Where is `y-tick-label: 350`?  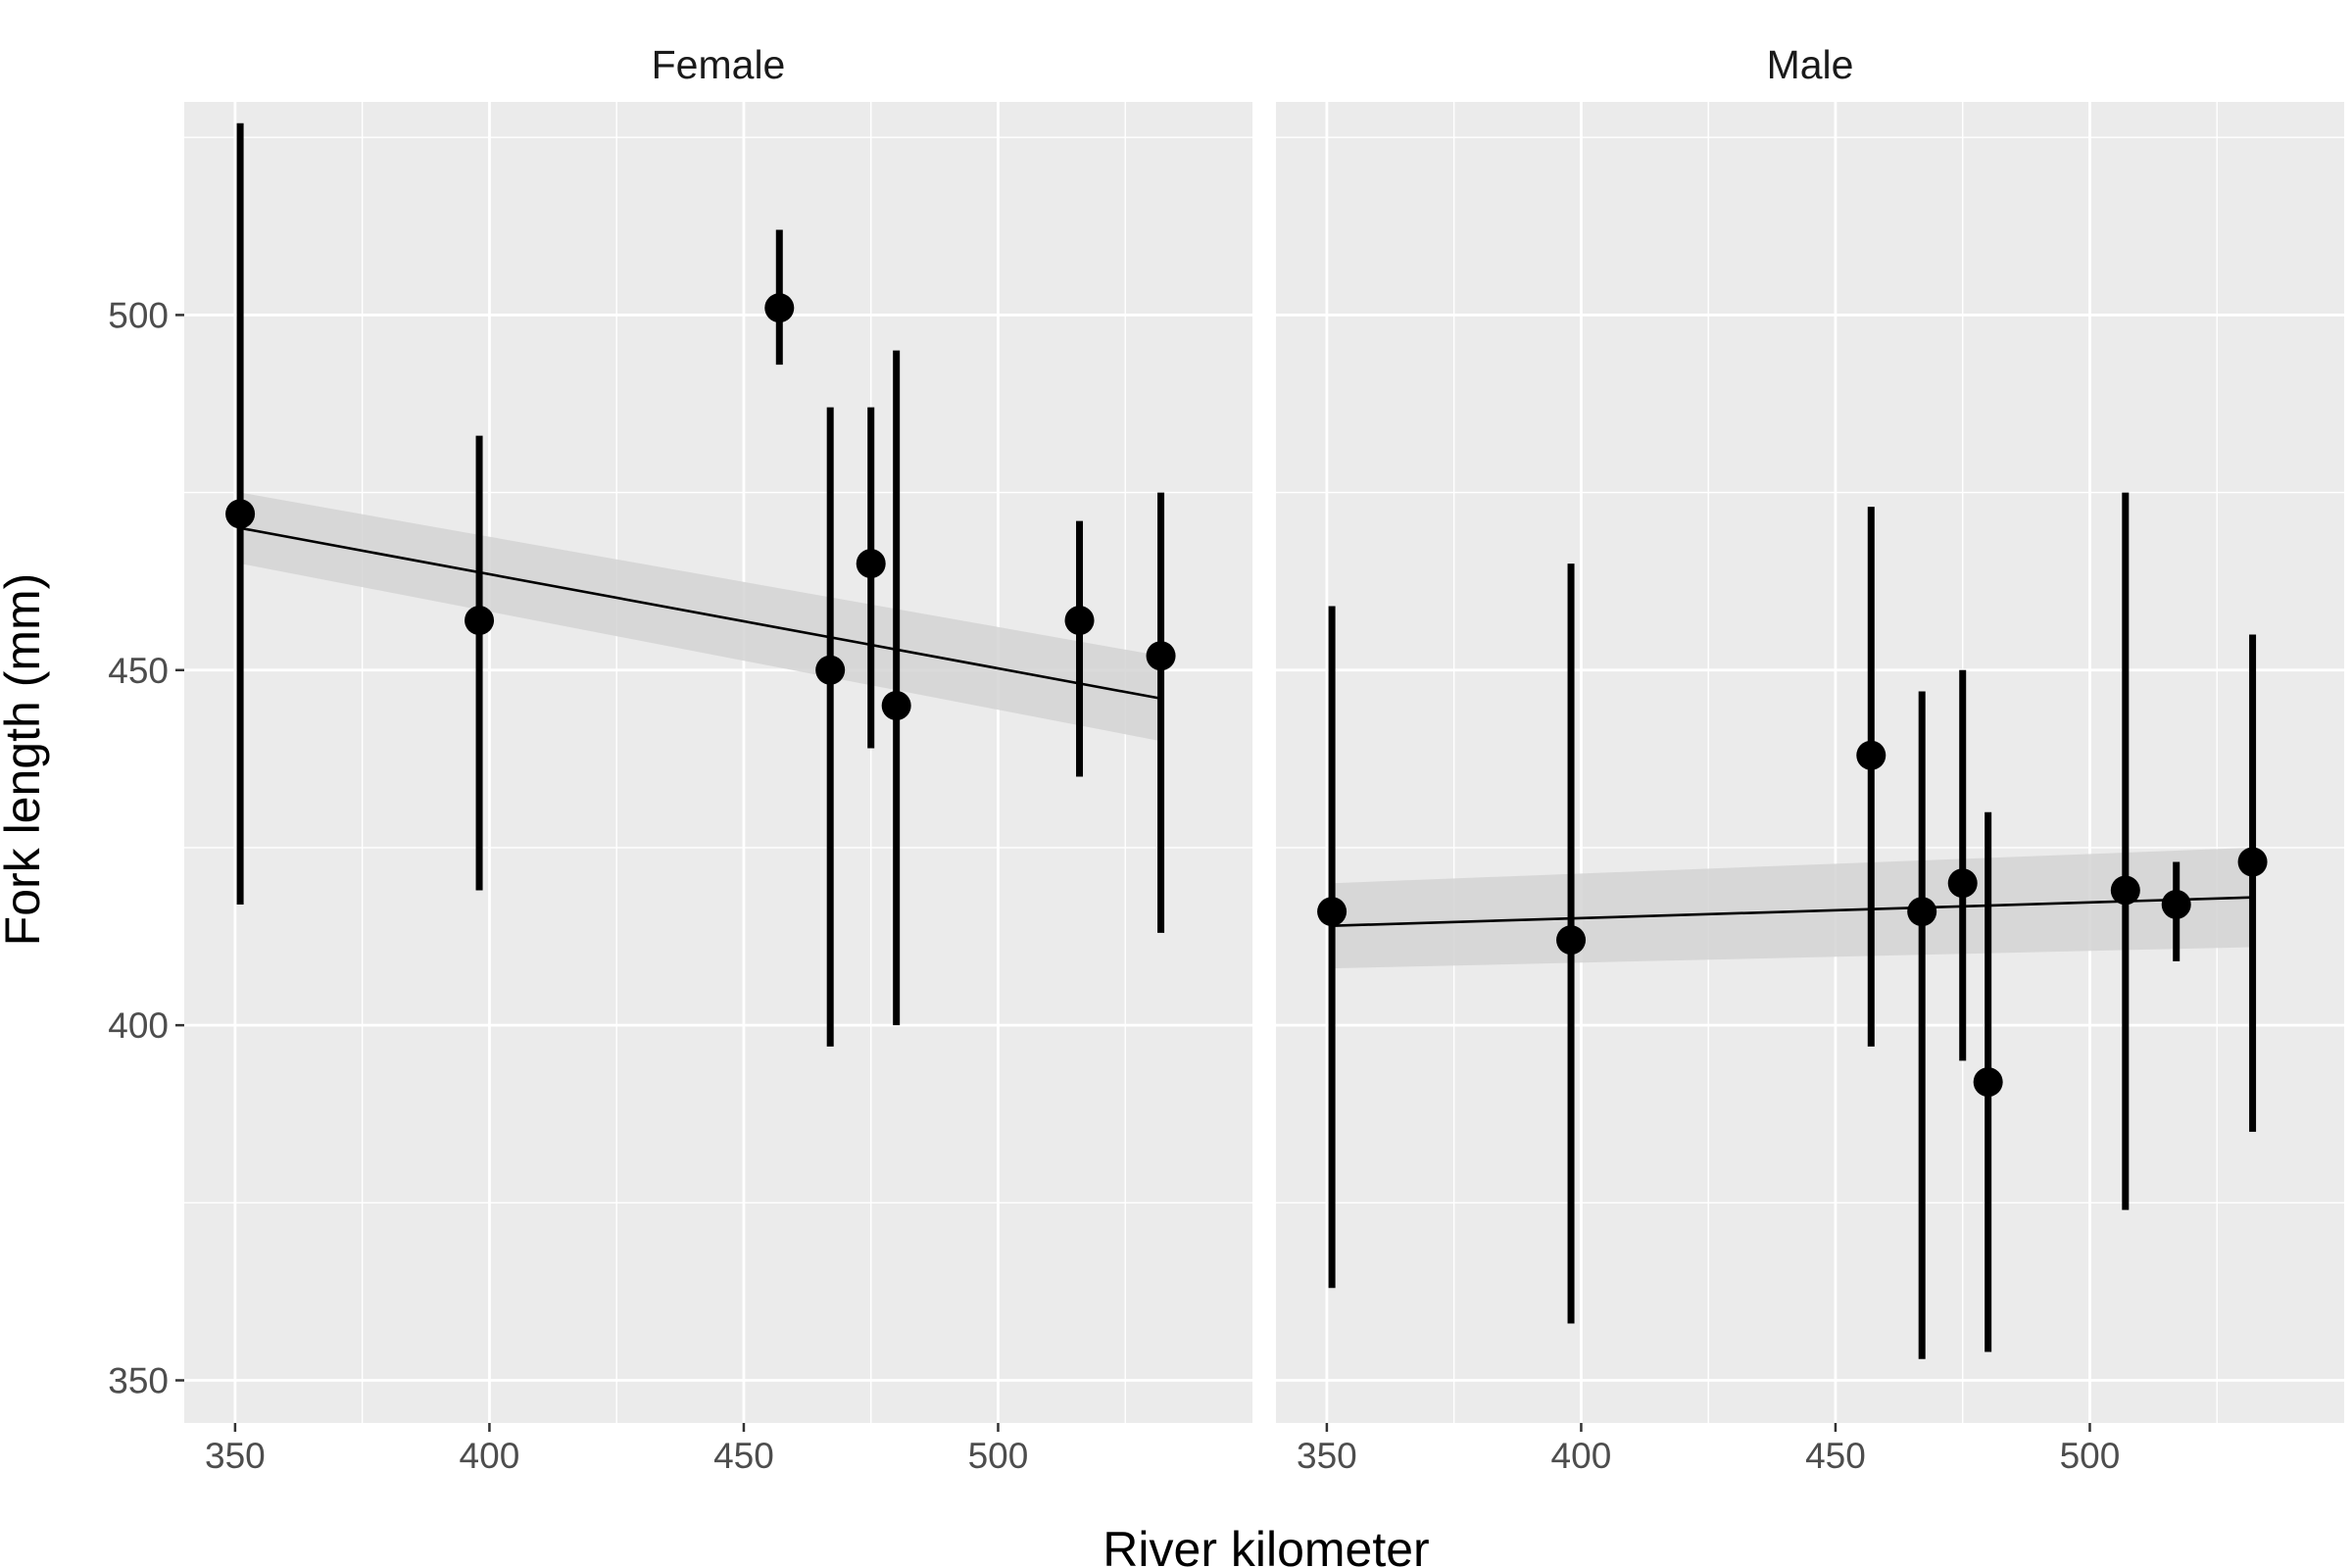
y-tick-label: 350 is located at coordinates (138, 1381).